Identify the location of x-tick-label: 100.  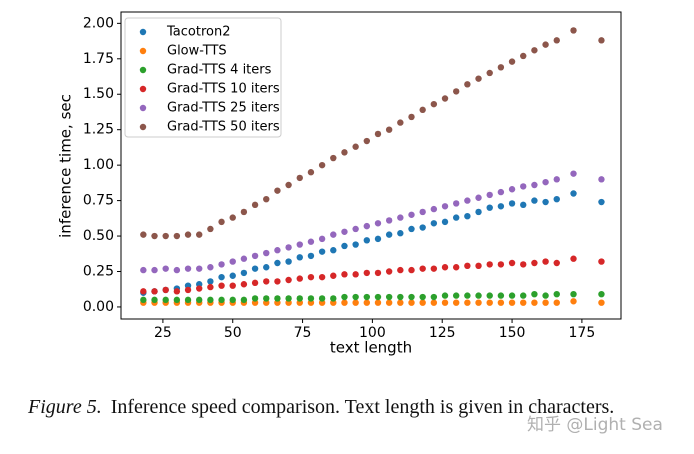
(372, 333).